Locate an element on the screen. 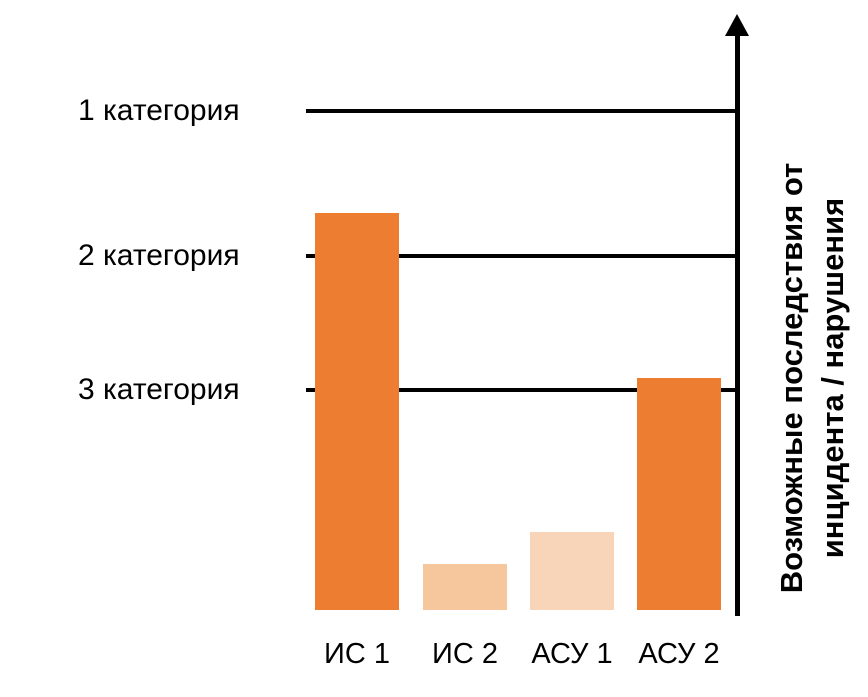  x-label-is-2: ИС 2 is located at coordinates (465, 654).